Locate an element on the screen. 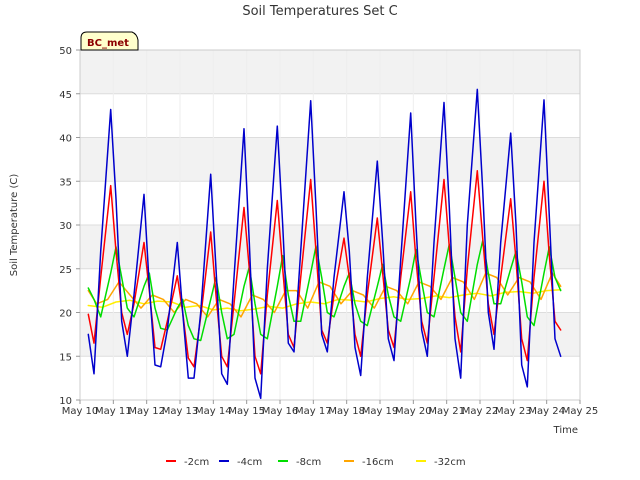  x-tick-label: May 14 is located at coordinates (213, 411).